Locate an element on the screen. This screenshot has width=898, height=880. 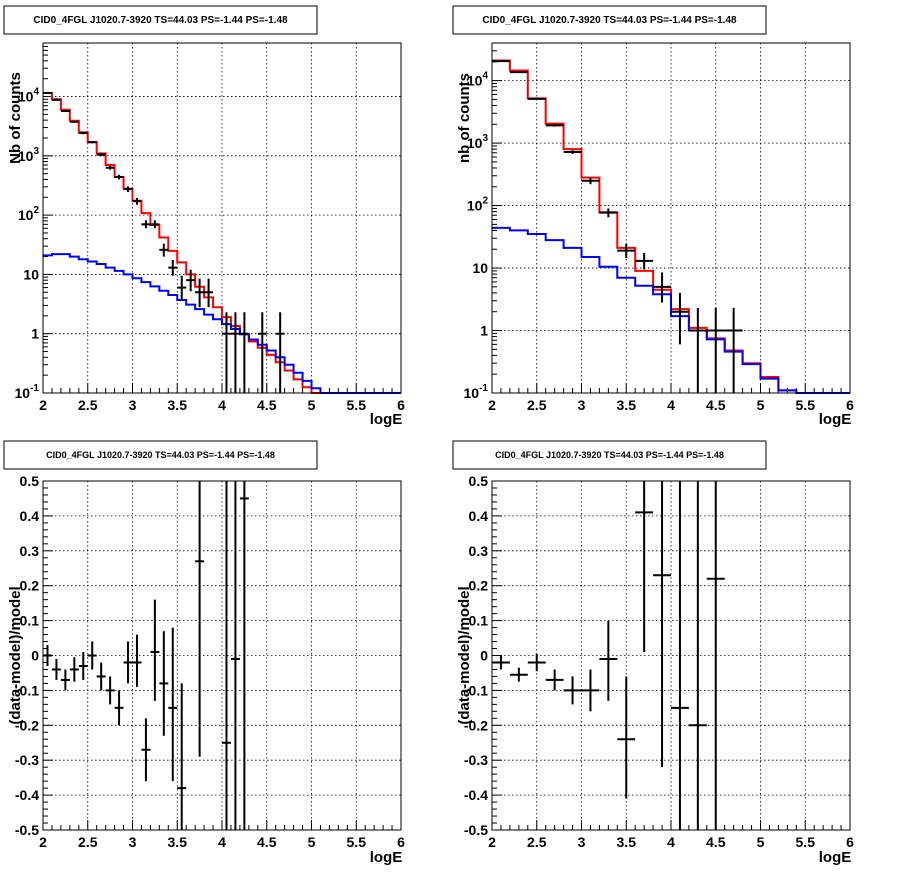
y-tick-label: 10 is located at coordinates (31, 274).